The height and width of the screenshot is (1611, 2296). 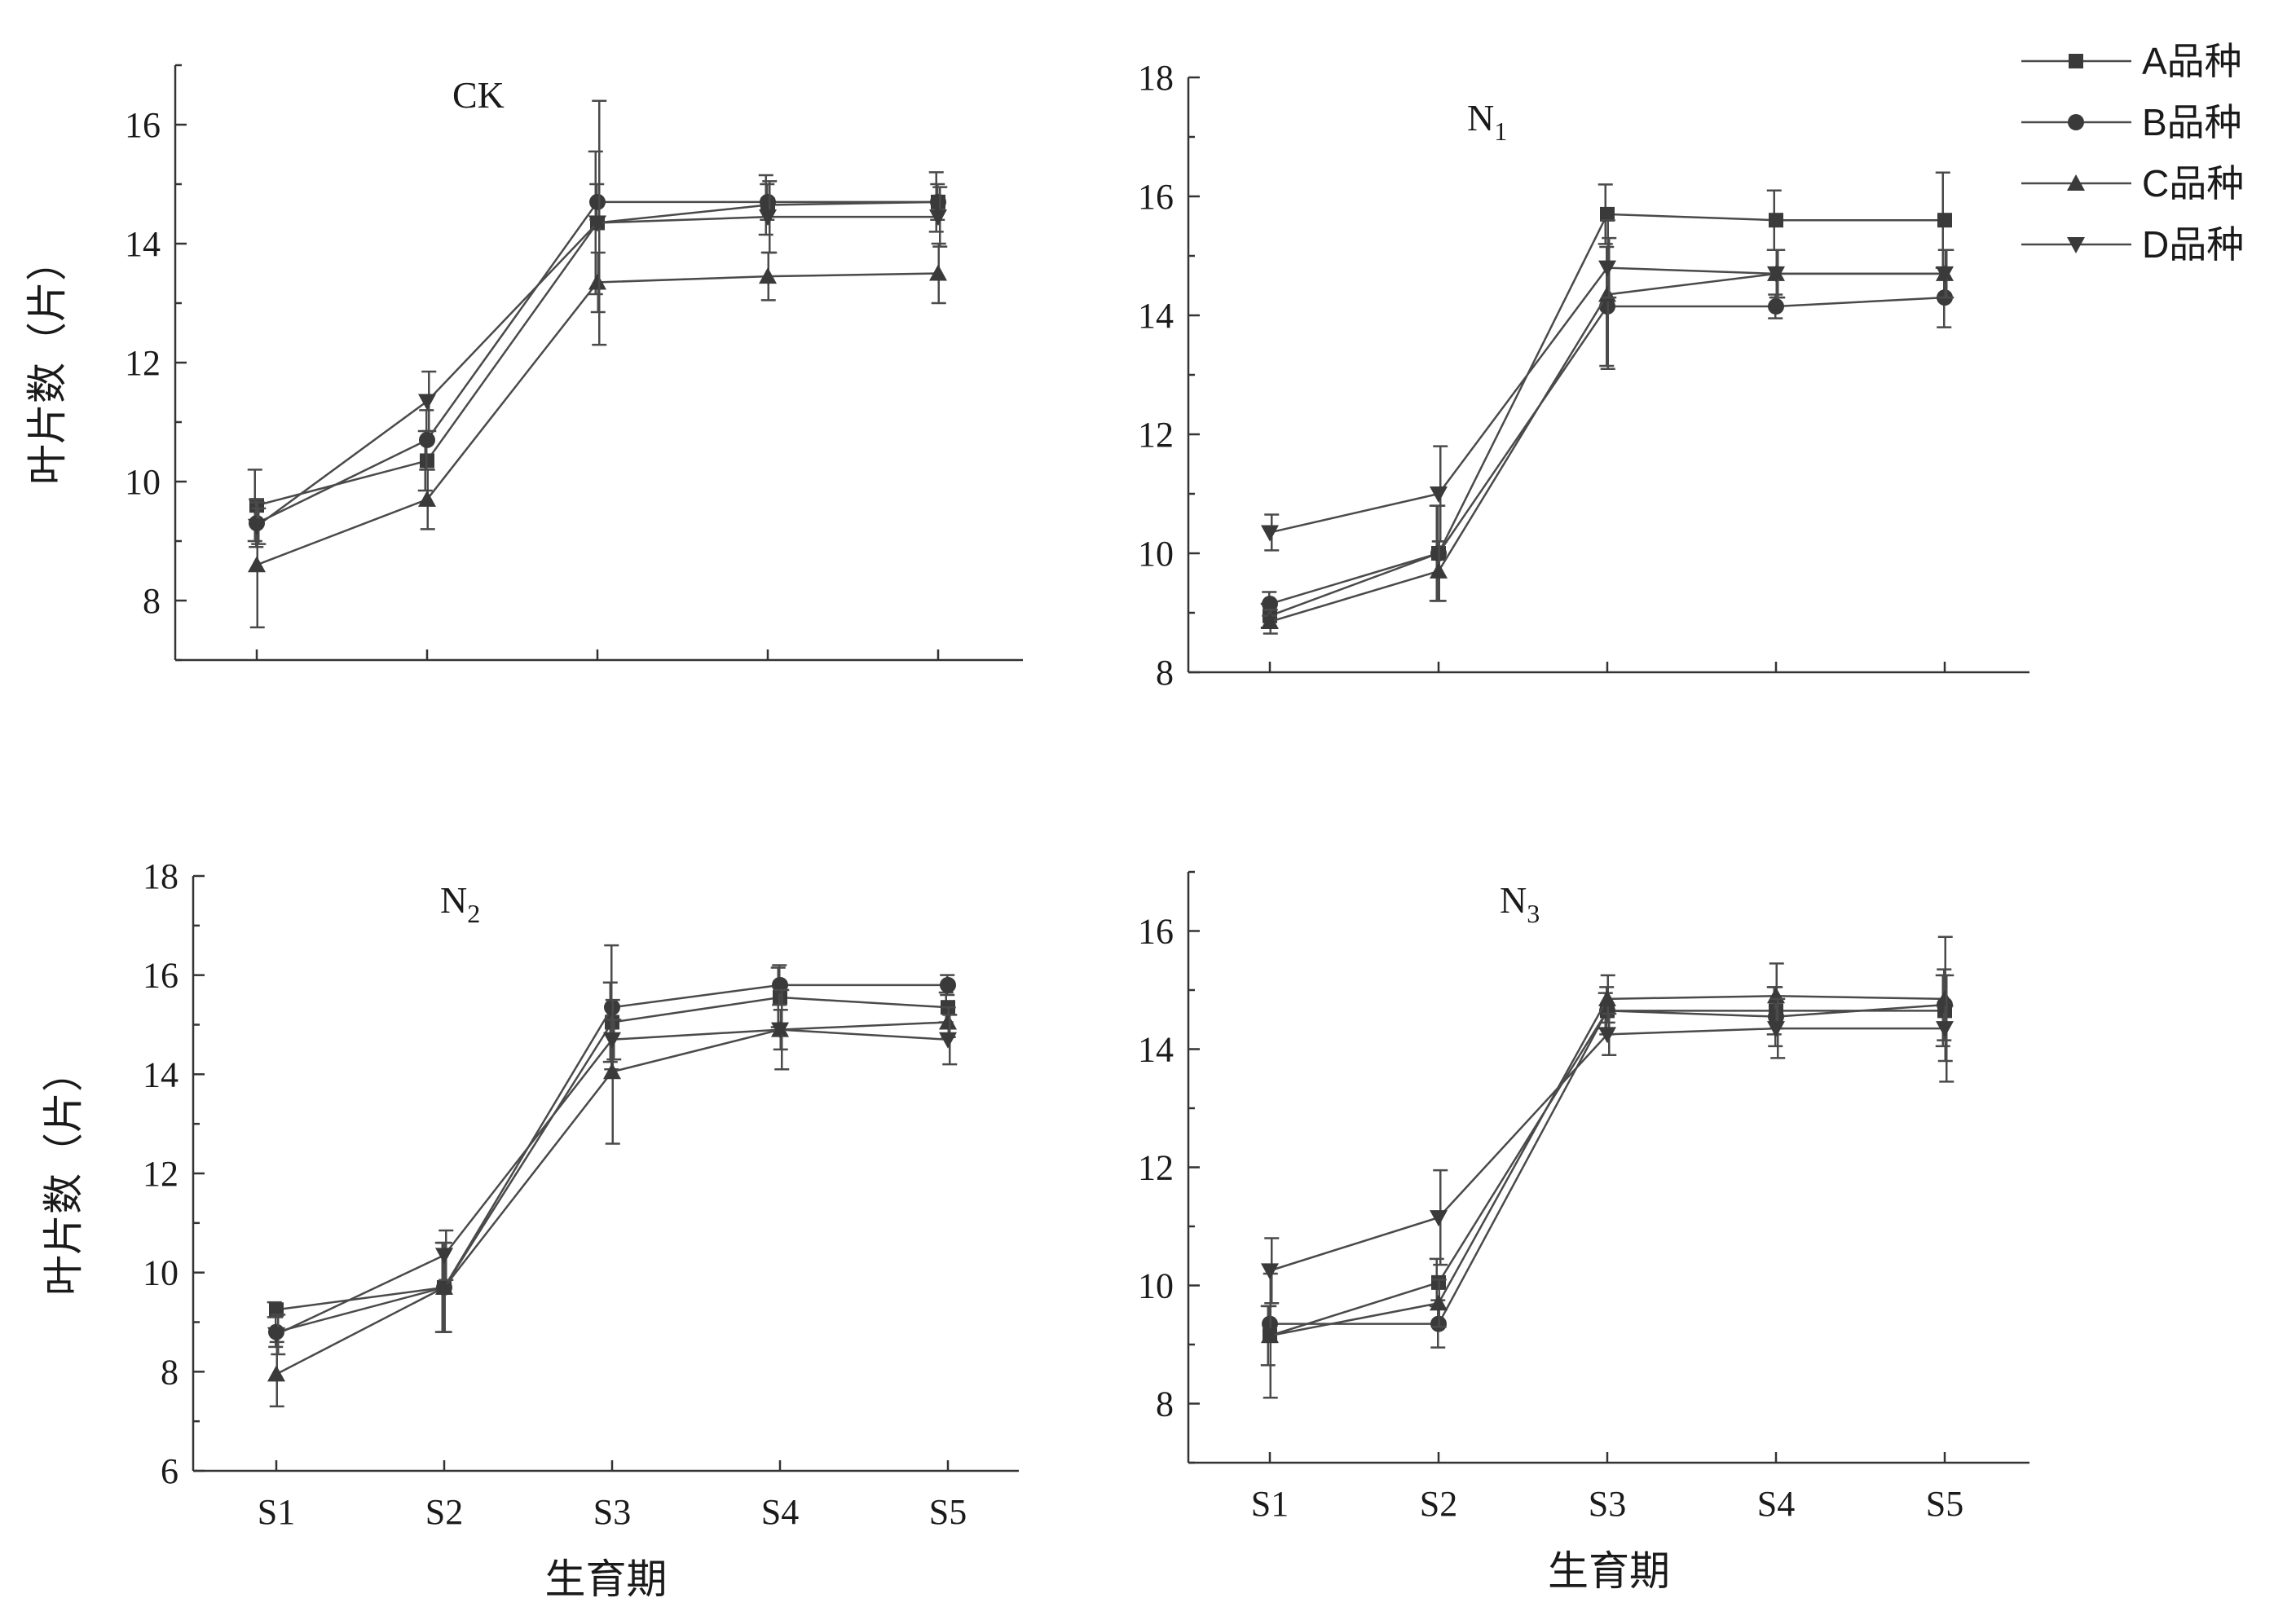 I want to click on legend-label: D品种, so click(x=2193, y=245).